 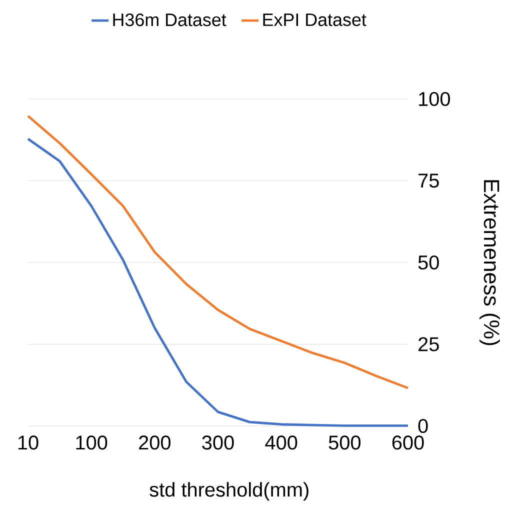 I want to click on y-tick-label: 100, so click(x=434, y=99).